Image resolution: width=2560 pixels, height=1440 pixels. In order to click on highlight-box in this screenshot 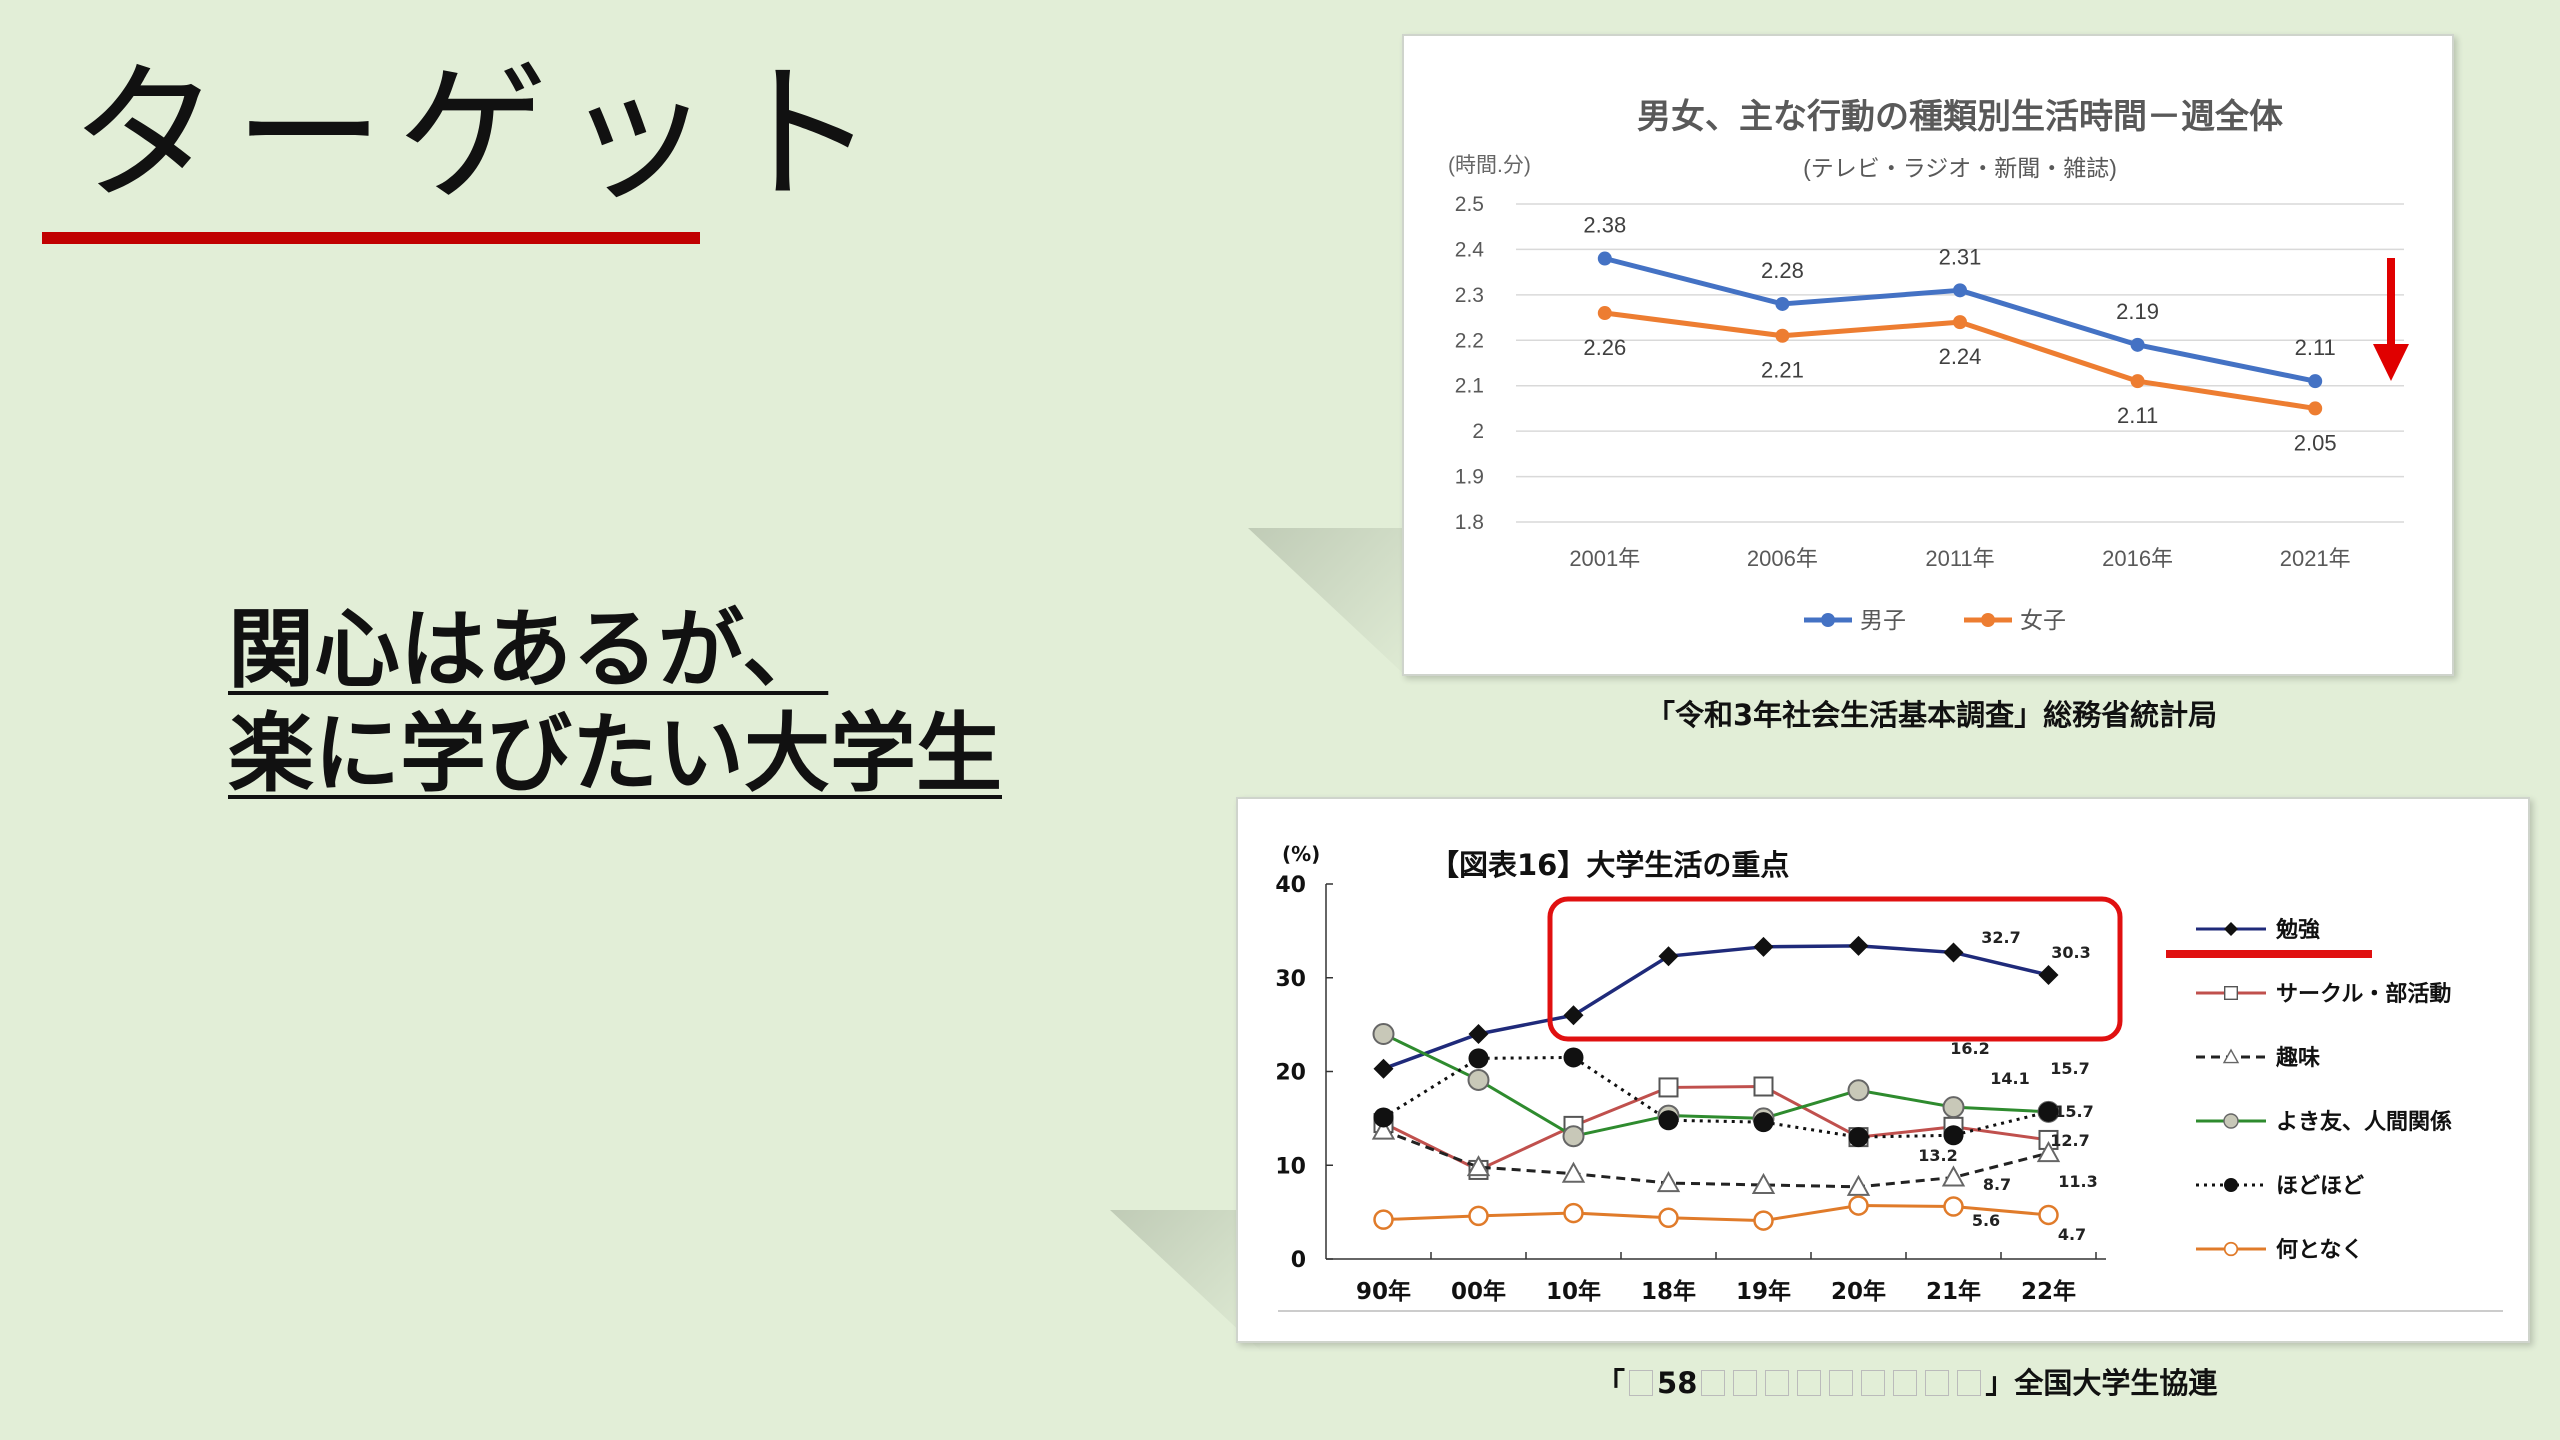, I will do `click(1835, 969)`.